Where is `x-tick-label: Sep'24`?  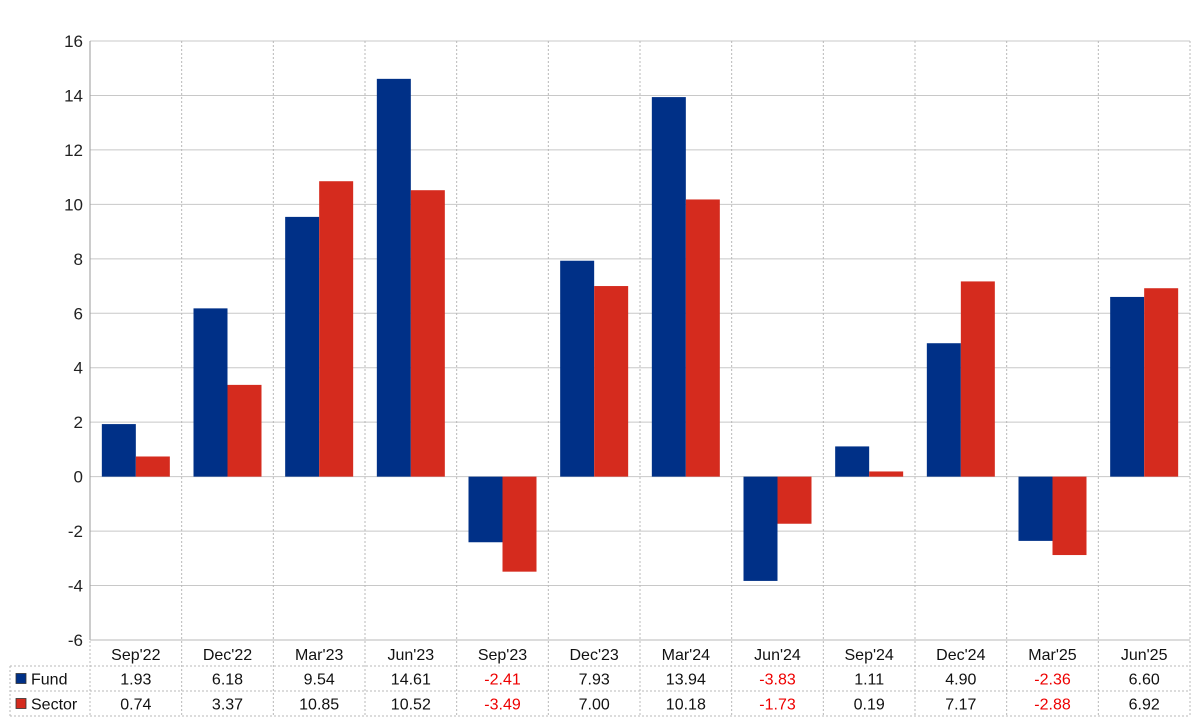
x-tick-label: Sep'24 is located at coordinates (869, 655).